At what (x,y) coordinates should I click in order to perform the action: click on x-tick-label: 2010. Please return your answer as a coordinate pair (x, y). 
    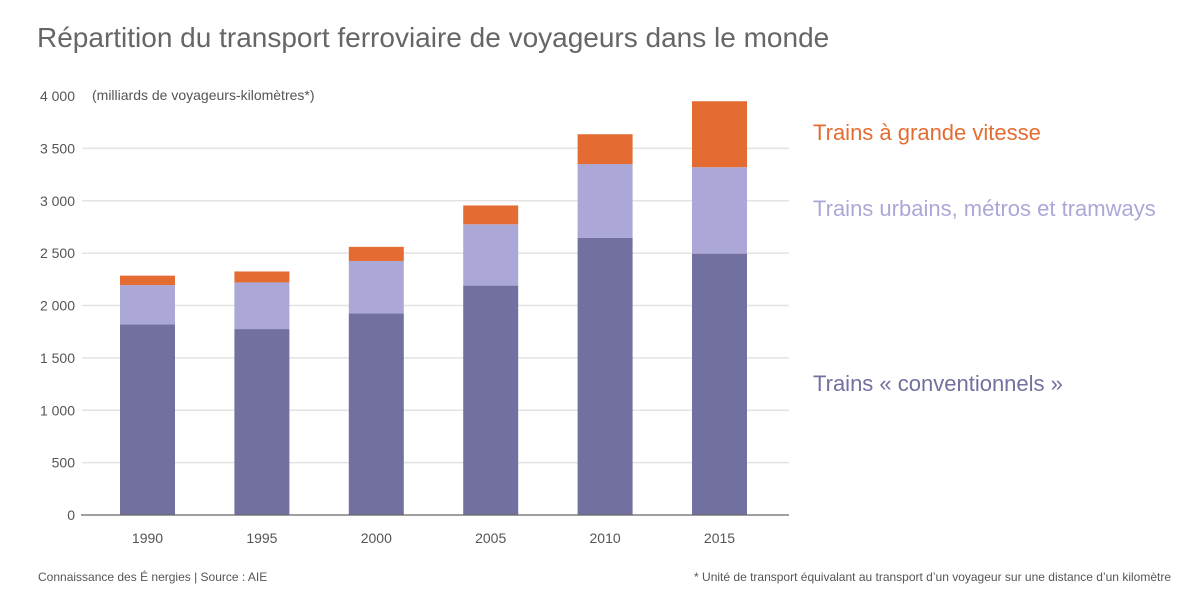
    Looking at the image, I should click on (605, 538).